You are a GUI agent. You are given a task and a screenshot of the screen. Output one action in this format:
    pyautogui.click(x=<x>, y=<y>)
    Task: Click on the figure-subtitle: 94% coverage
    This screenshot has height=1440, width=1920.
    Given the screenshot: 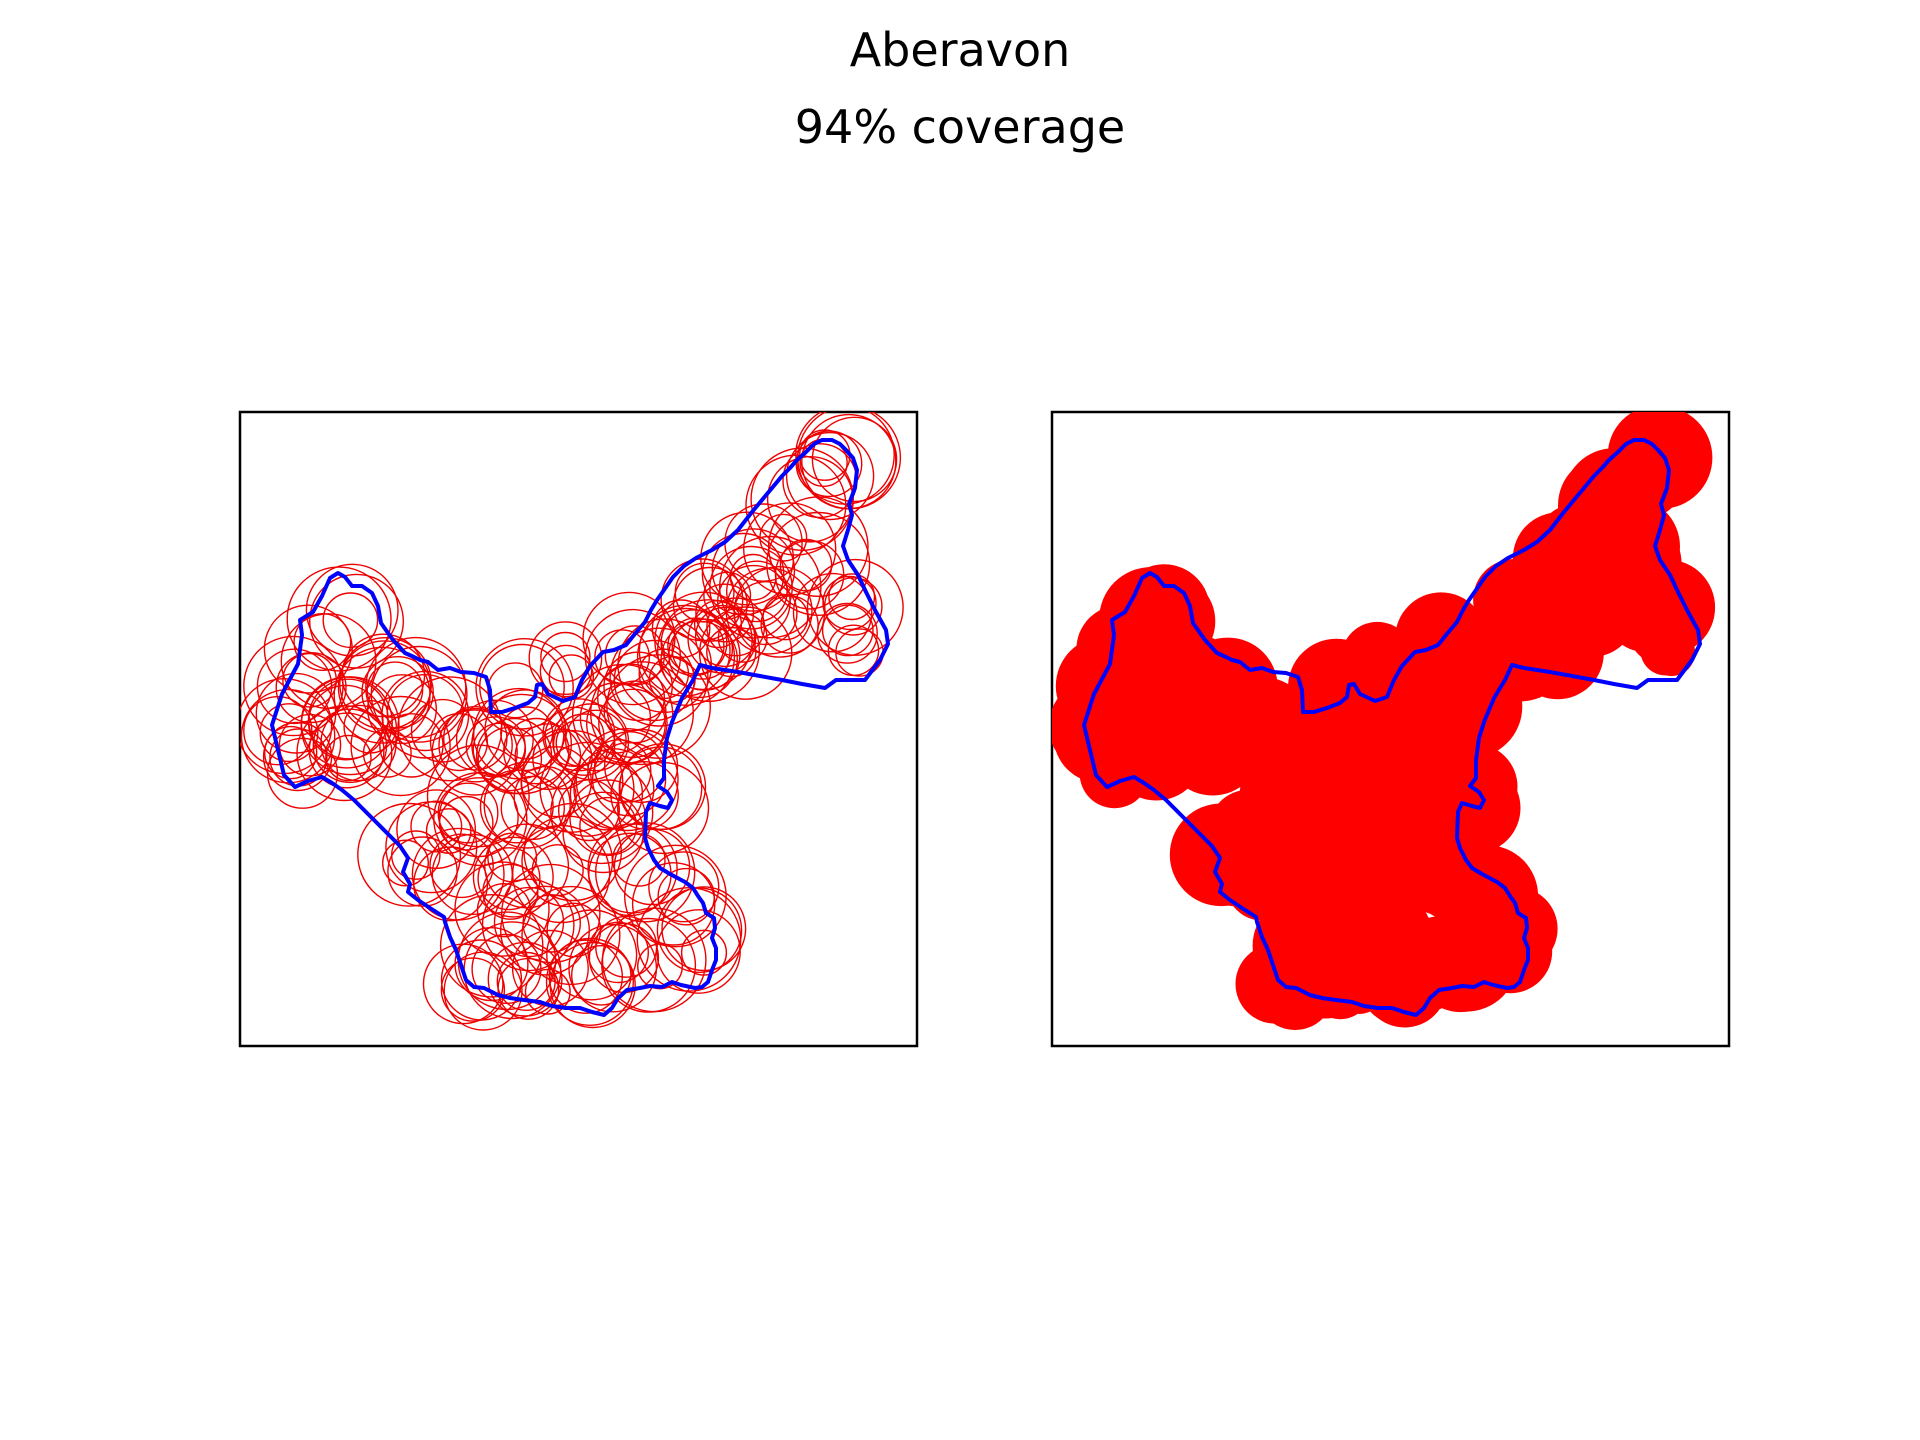 What is the action you would take?
    pyautogui.click(x=960, y=127)
    